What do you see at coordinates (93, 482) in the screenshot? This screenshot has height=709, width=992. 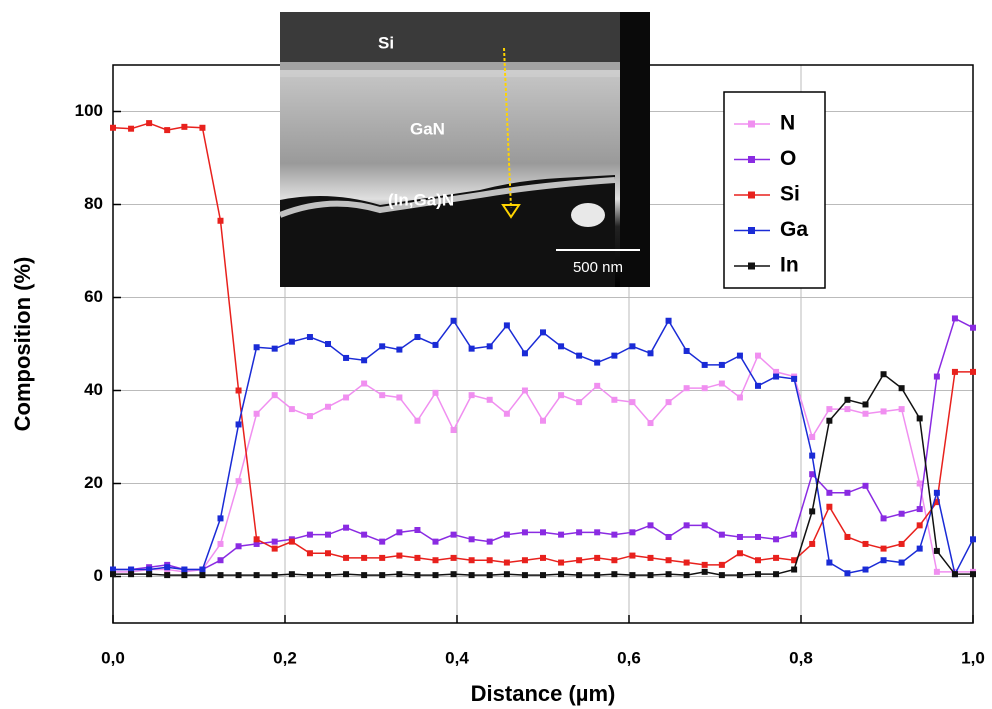 I see `y-tick-label: 20` at bounding box center [93, 482].